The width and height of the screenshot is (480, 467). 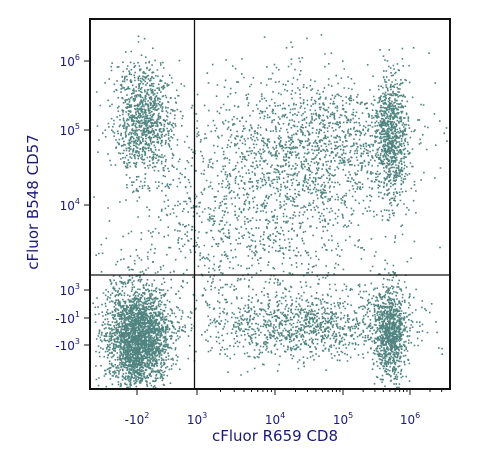 I want to click on y-tick-label: 10⁴, so click(x=70, y=205).